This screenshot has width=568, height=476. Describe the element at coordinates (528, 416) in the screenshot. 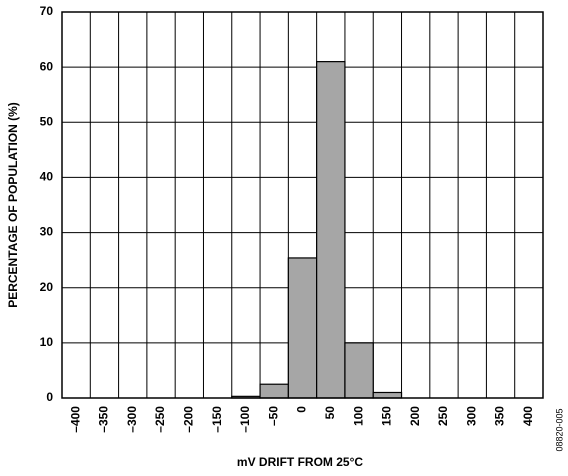

I see `x-tick-label: 400` at that location.